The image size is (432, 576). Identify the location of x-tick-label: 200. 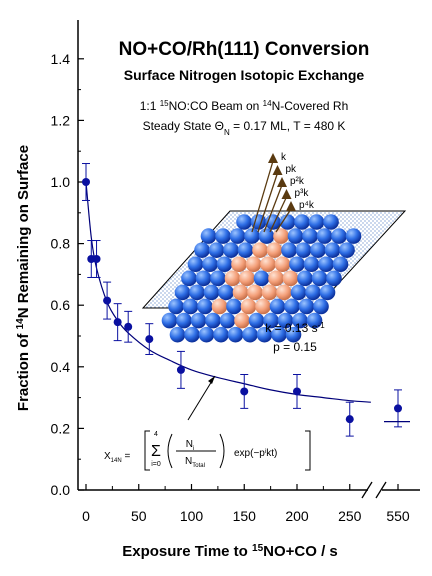
(297, 516).